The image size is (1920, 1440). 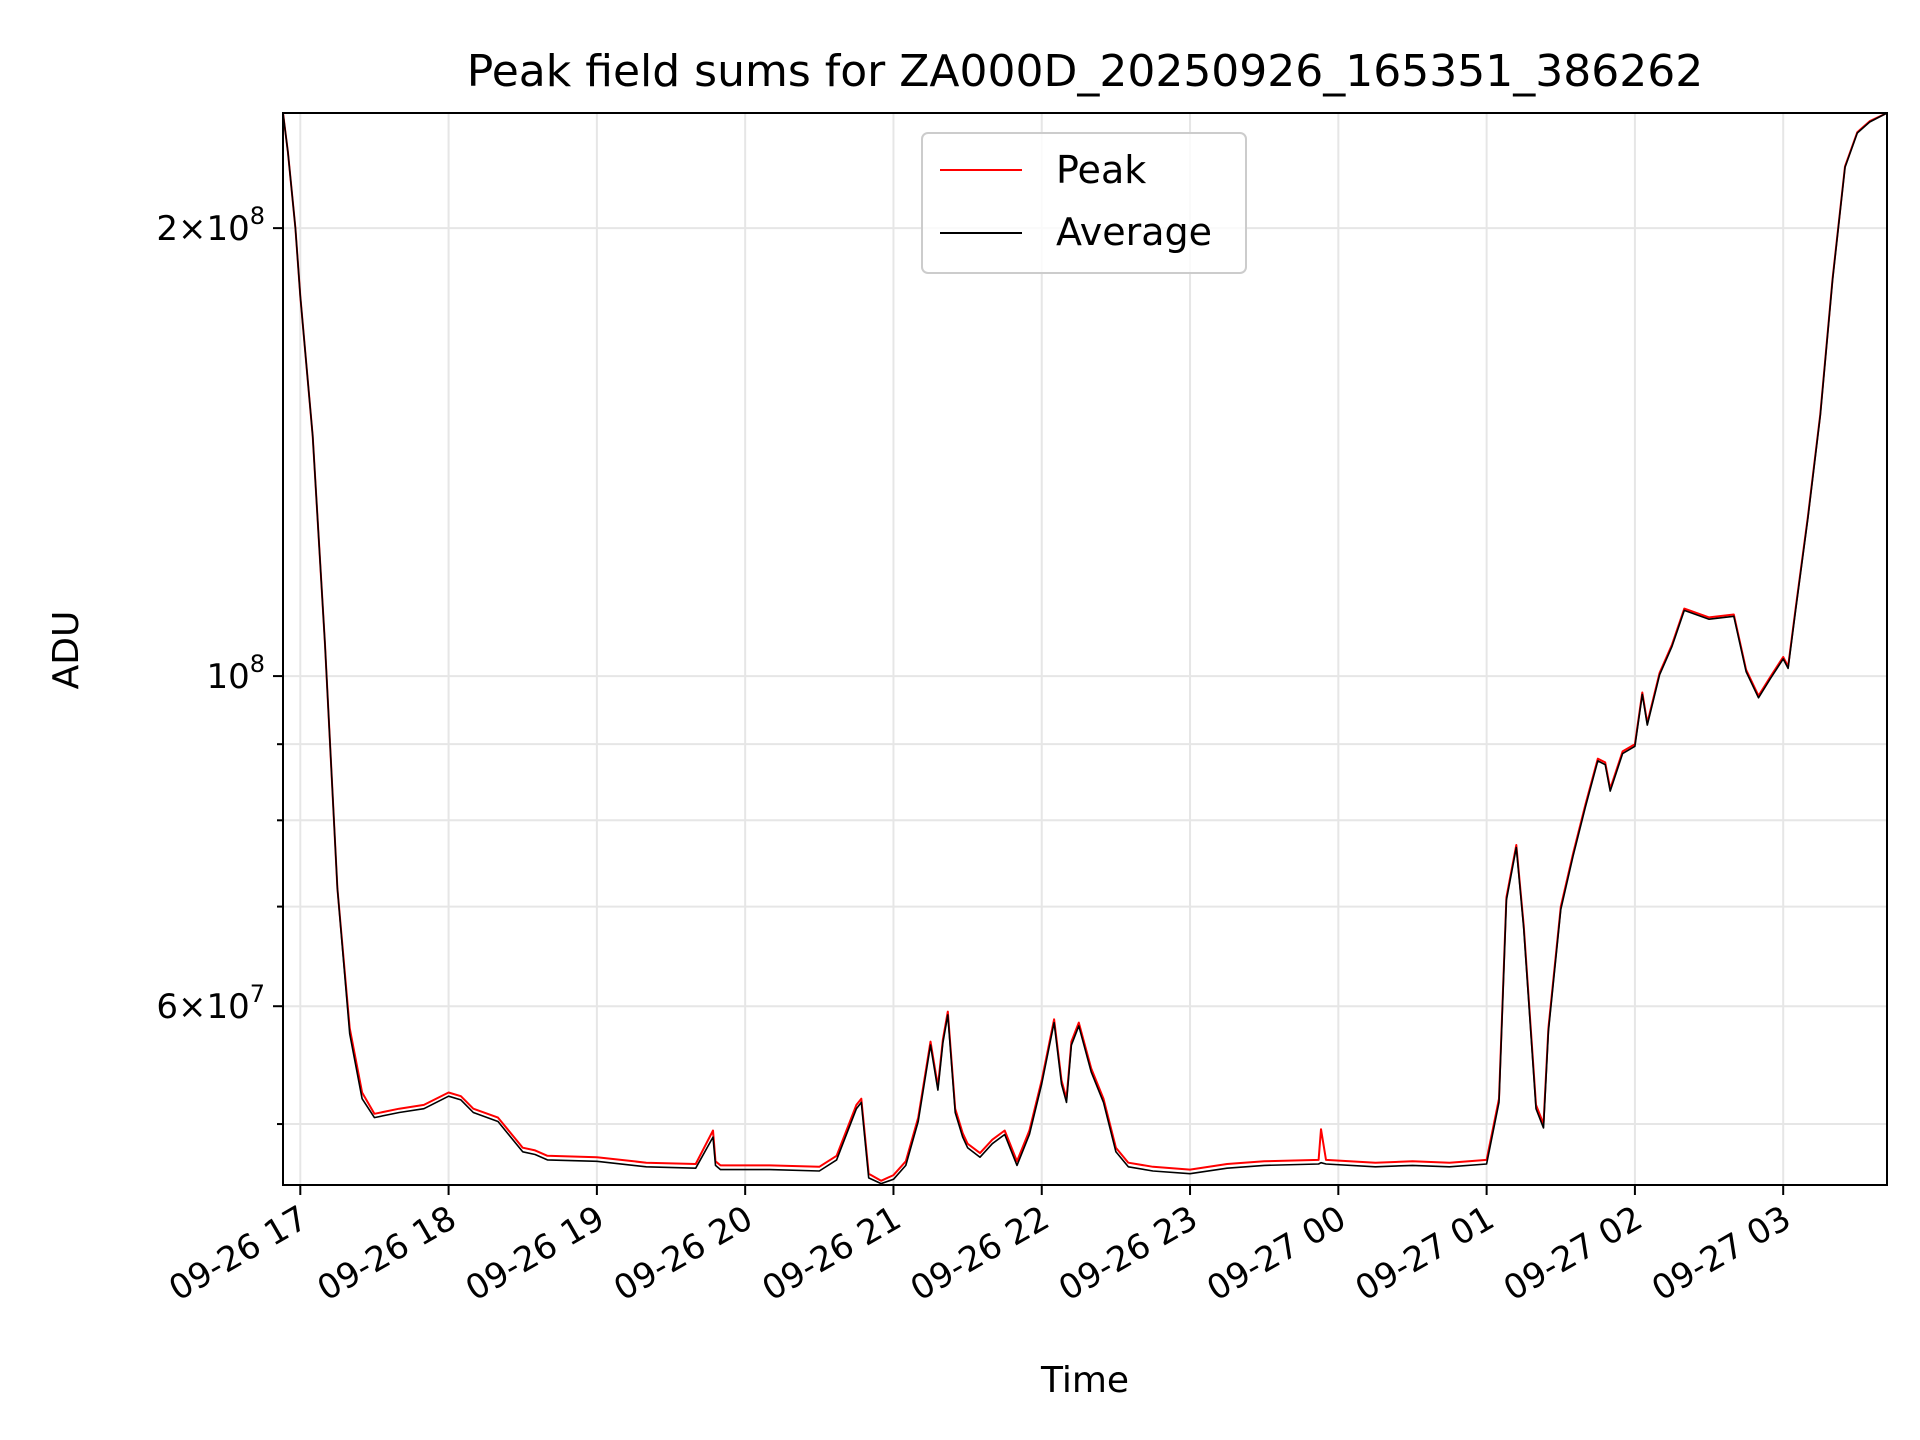 What do you see at coordinates (1101, 170) in the screenshot?
I see `legend-label-peak: Peak` at bounding box center [1101, 170].